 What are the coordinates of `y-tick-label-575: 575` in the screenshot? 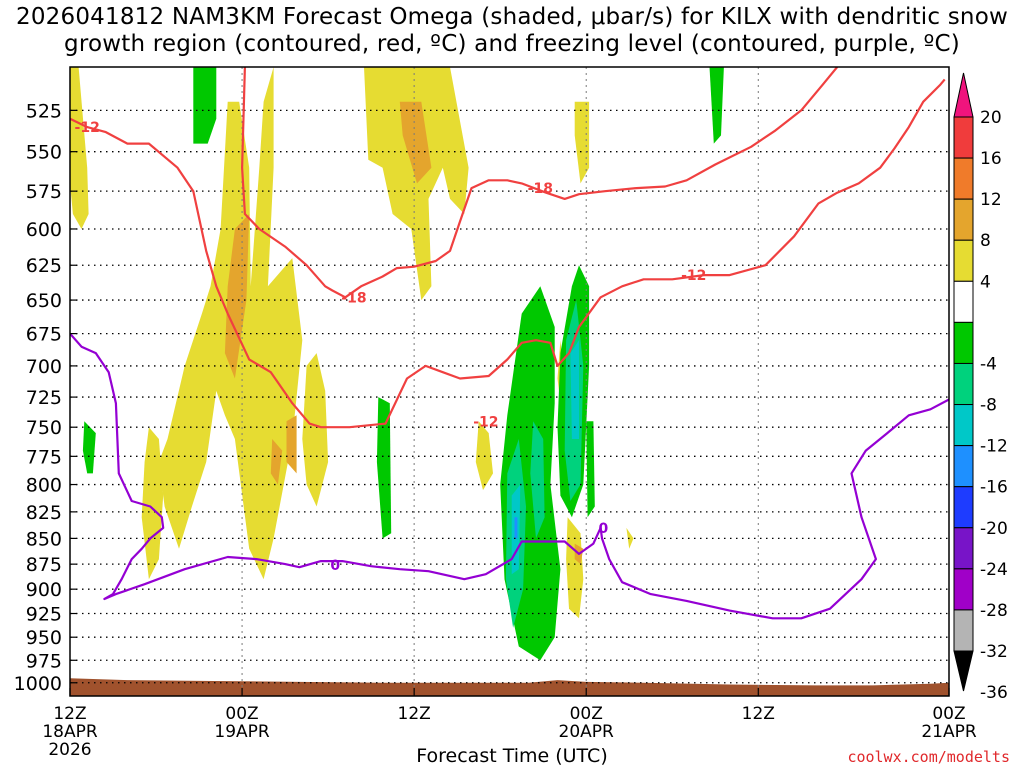 It's located at (44, 192).